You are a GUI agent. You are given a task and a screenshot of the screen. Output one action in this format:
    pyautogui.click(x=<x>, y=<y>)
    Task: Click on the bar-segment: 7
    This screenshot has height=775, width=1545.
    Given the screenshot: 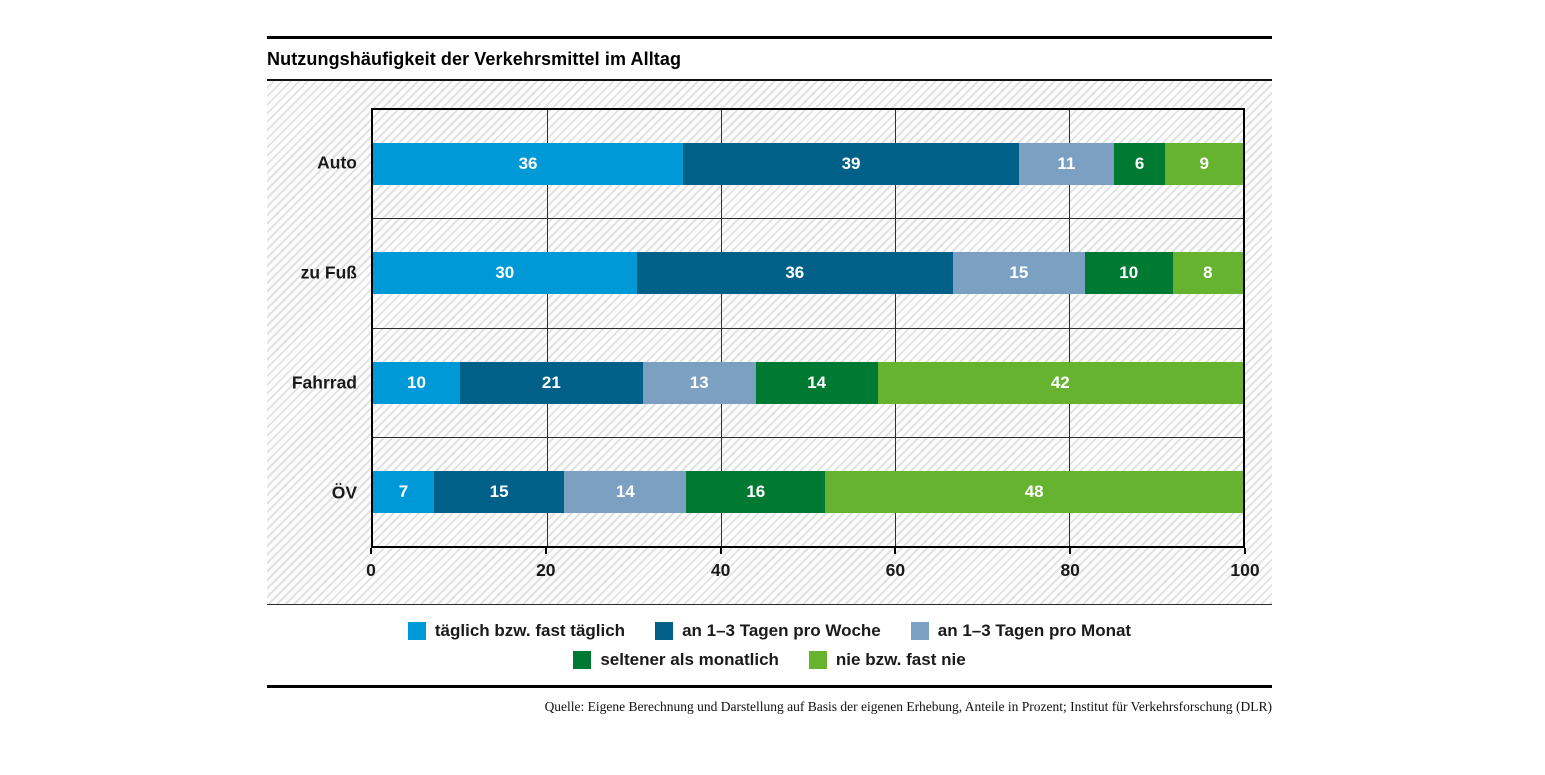 What is the action you would take?
    pyautogui.click(x=403, y=491)
    